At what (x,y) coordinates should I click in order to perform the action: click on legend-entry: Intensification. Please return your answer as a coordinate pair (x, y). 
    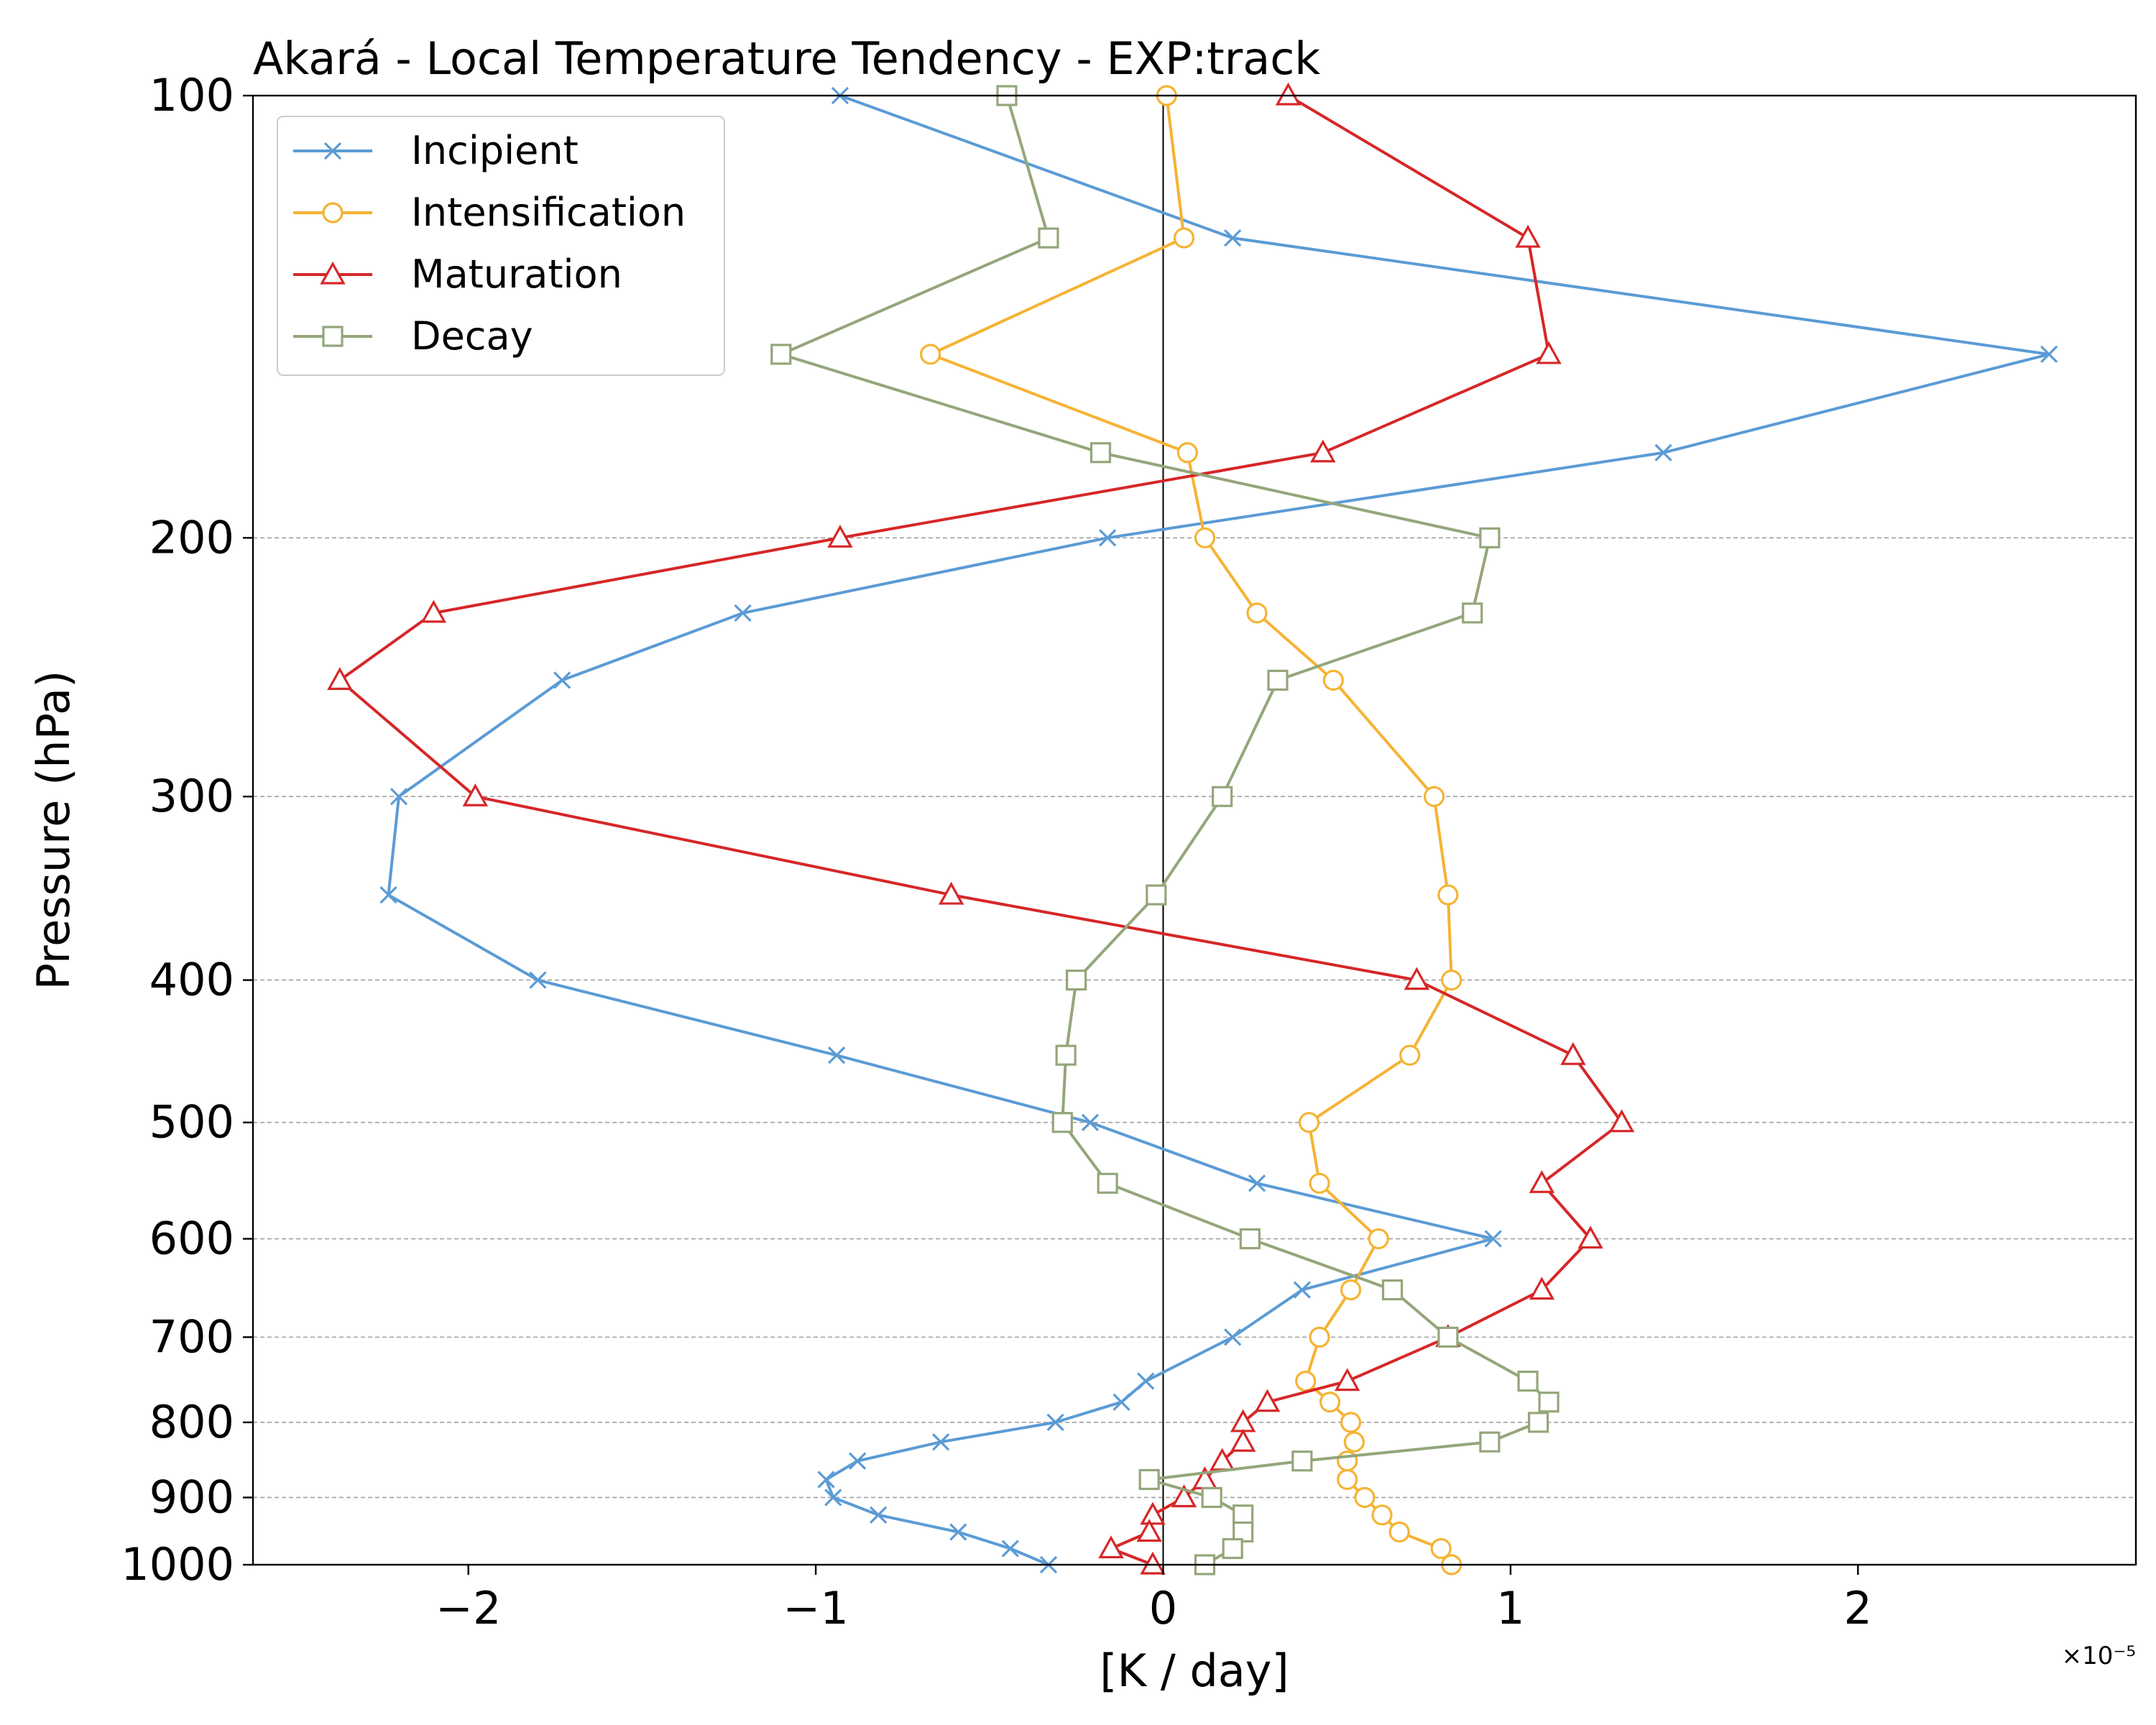
    Looking at the image, I should click on (489, 212).